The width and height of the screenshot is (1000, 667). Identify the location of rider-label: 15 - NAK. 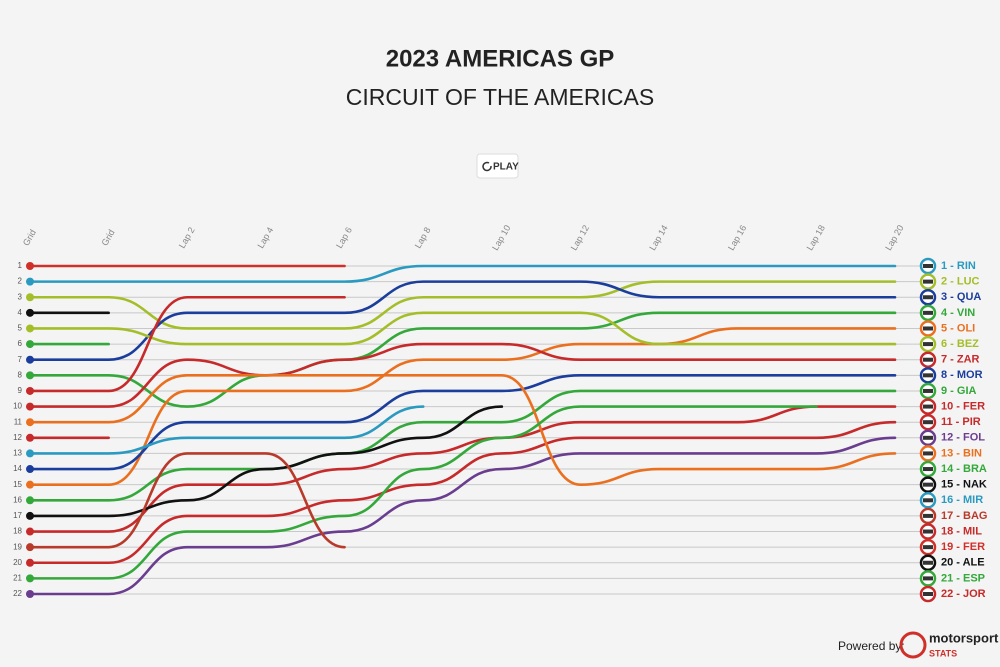
(964, 485).